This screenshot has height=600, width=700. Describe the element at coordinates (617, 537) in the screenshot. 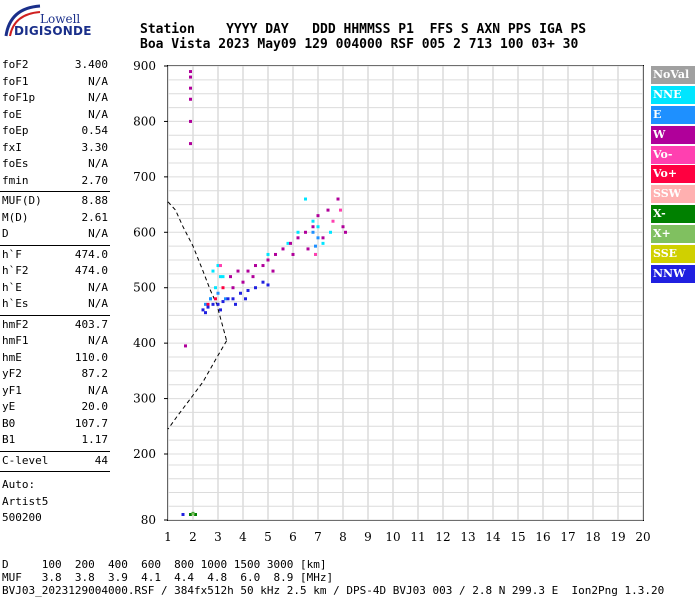

I see `x-tick-label: 19` at that location.